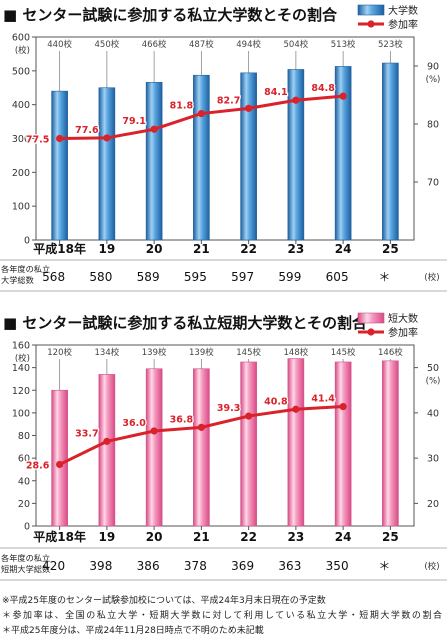 This screenshot has width=447, height=641. Describe the element at coordinates (53, 277) in the screenshot. I see `total-value: 568` at that location.